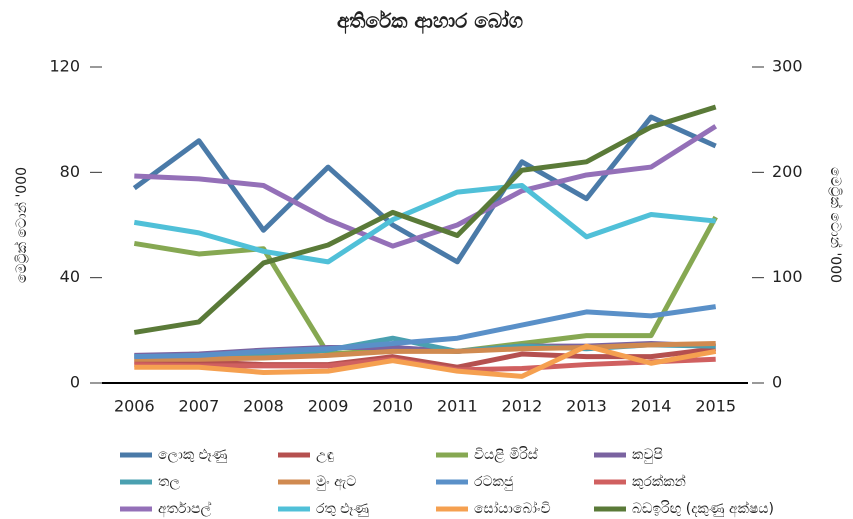 The height and width of the screenshot is (519, 853). Describe the element at coordinates (70, 276) in the screenshot. I see `y-tick-label: 40` at that location.